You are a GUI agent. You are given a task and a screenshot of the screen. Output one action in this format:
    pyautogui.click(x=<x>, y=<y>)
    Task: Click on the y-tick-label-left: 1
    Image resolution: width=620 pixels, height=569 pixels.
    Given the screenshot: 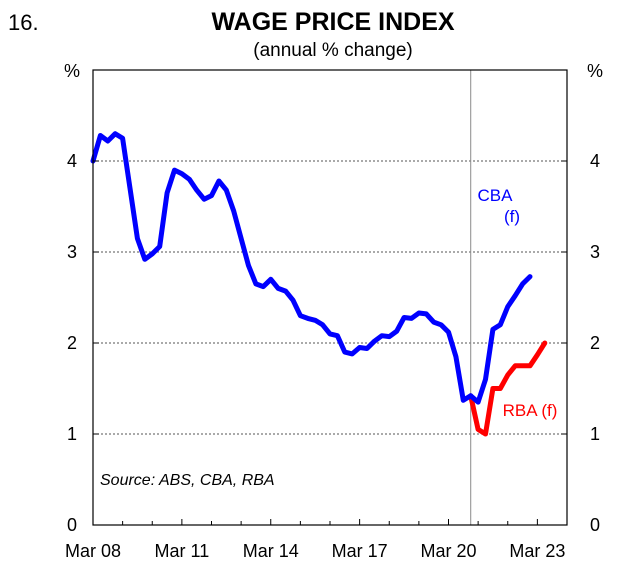 What is the action you would take?
    pyautogui.click(x=72, y=434)
    